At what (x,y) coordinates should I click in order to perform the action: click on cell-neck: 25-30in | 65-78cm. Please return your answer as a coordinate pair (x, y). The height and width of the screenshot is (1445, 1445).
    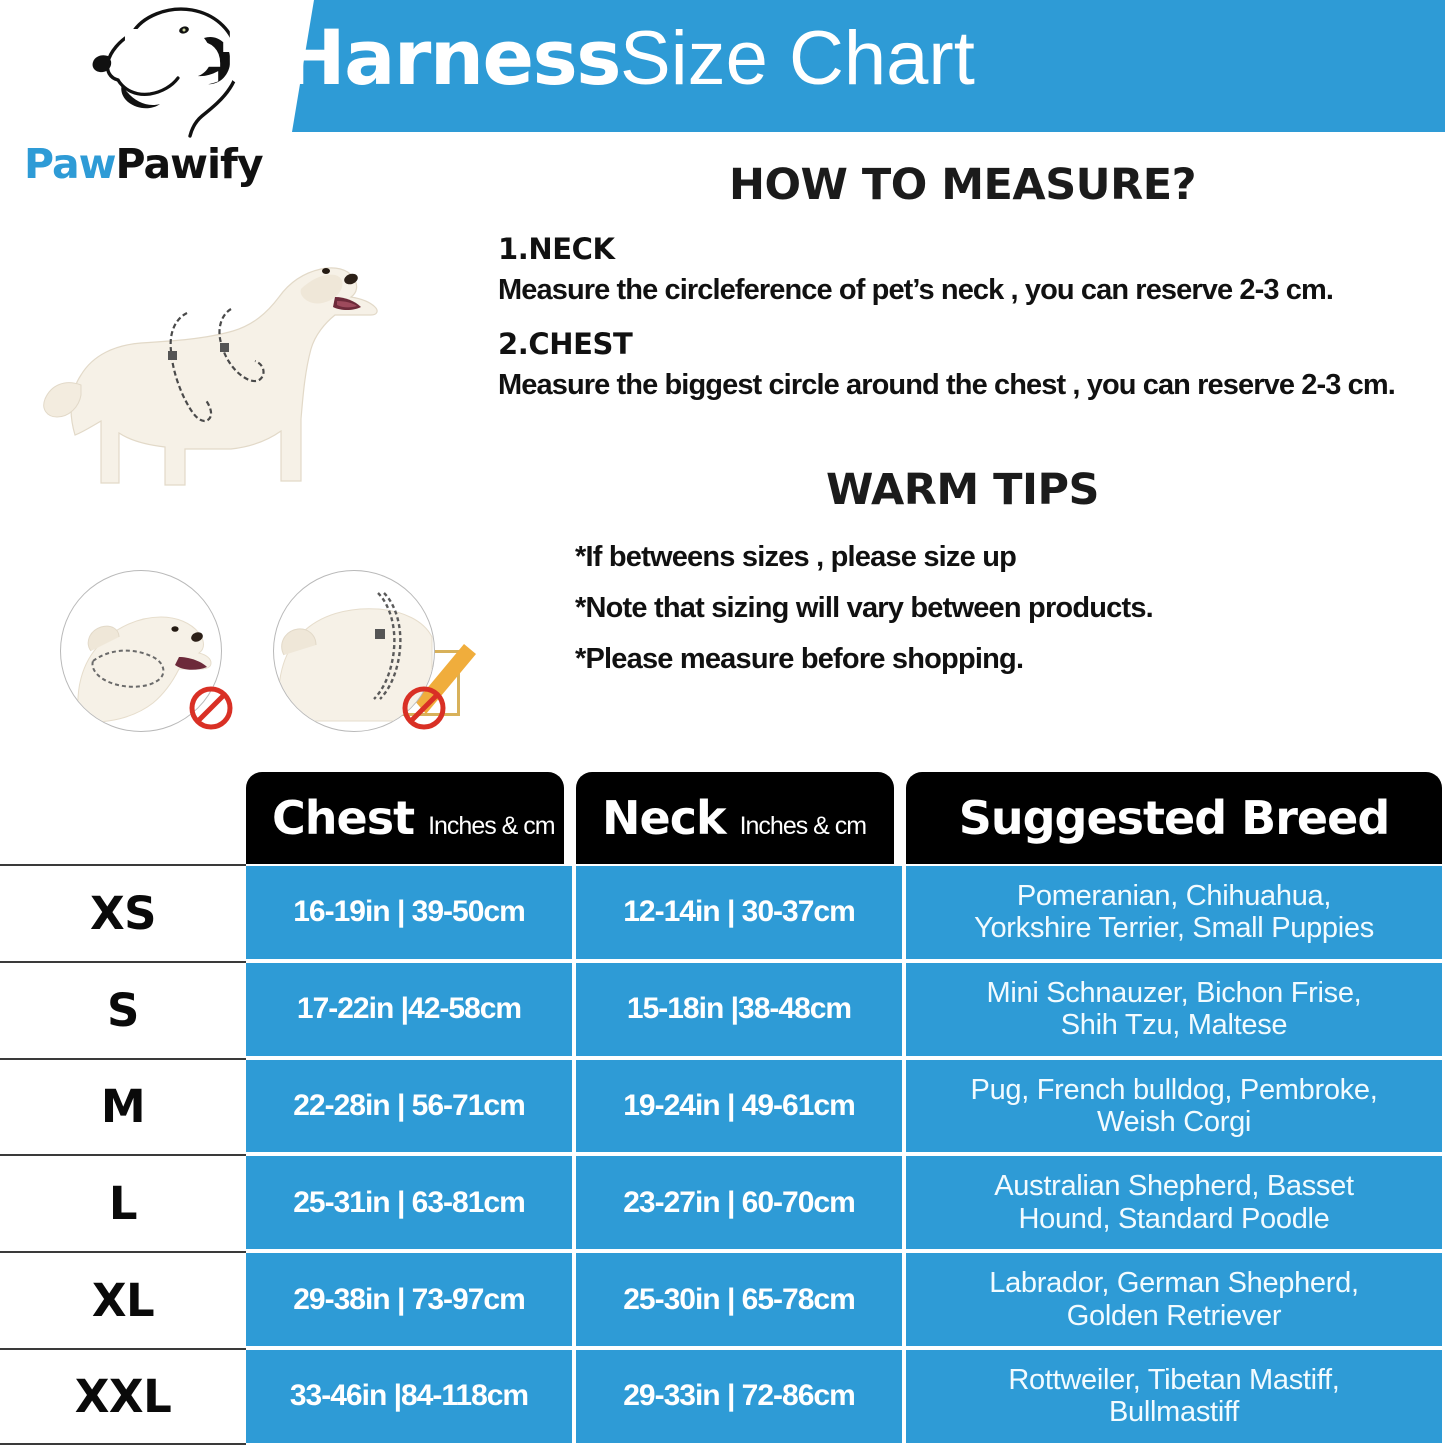
    Looking at the image, I should click on (739, 1299).